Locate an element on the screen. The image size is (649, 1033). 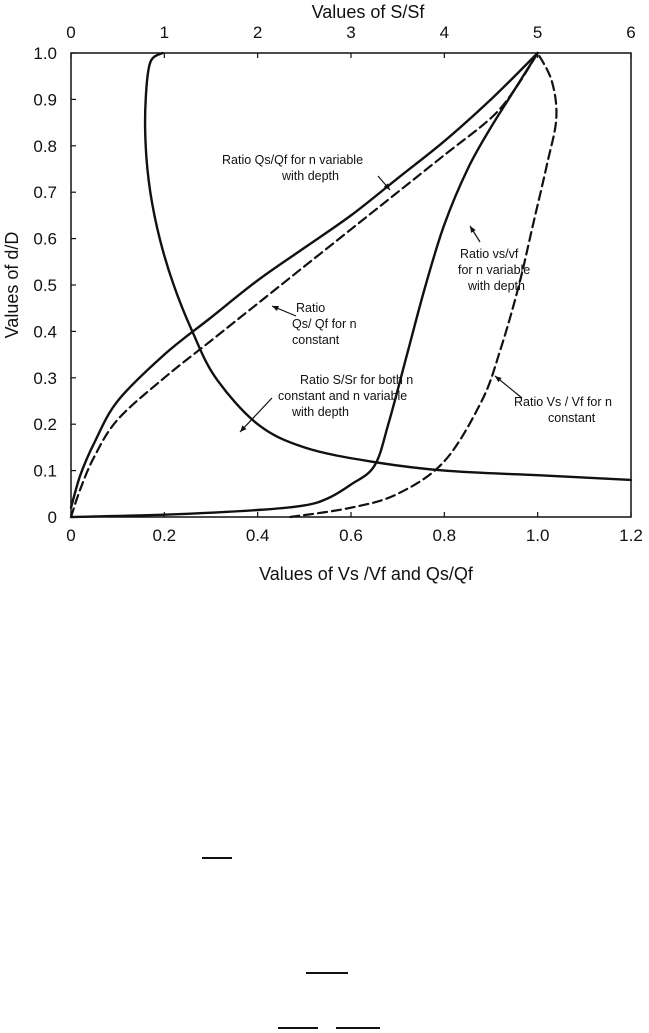
arrow-qs-constant-head is located at coordinates (275, 308).